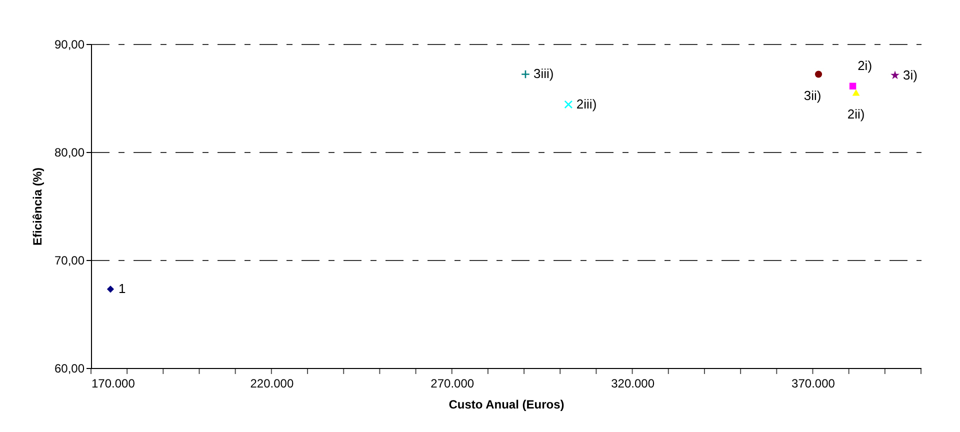 Image resolution: width=960 pixels, height=432 pixels. What do you see at coordinates (122, 288) in the screenshot?
I see `series-label: 1` at bounding box center [122, 288].